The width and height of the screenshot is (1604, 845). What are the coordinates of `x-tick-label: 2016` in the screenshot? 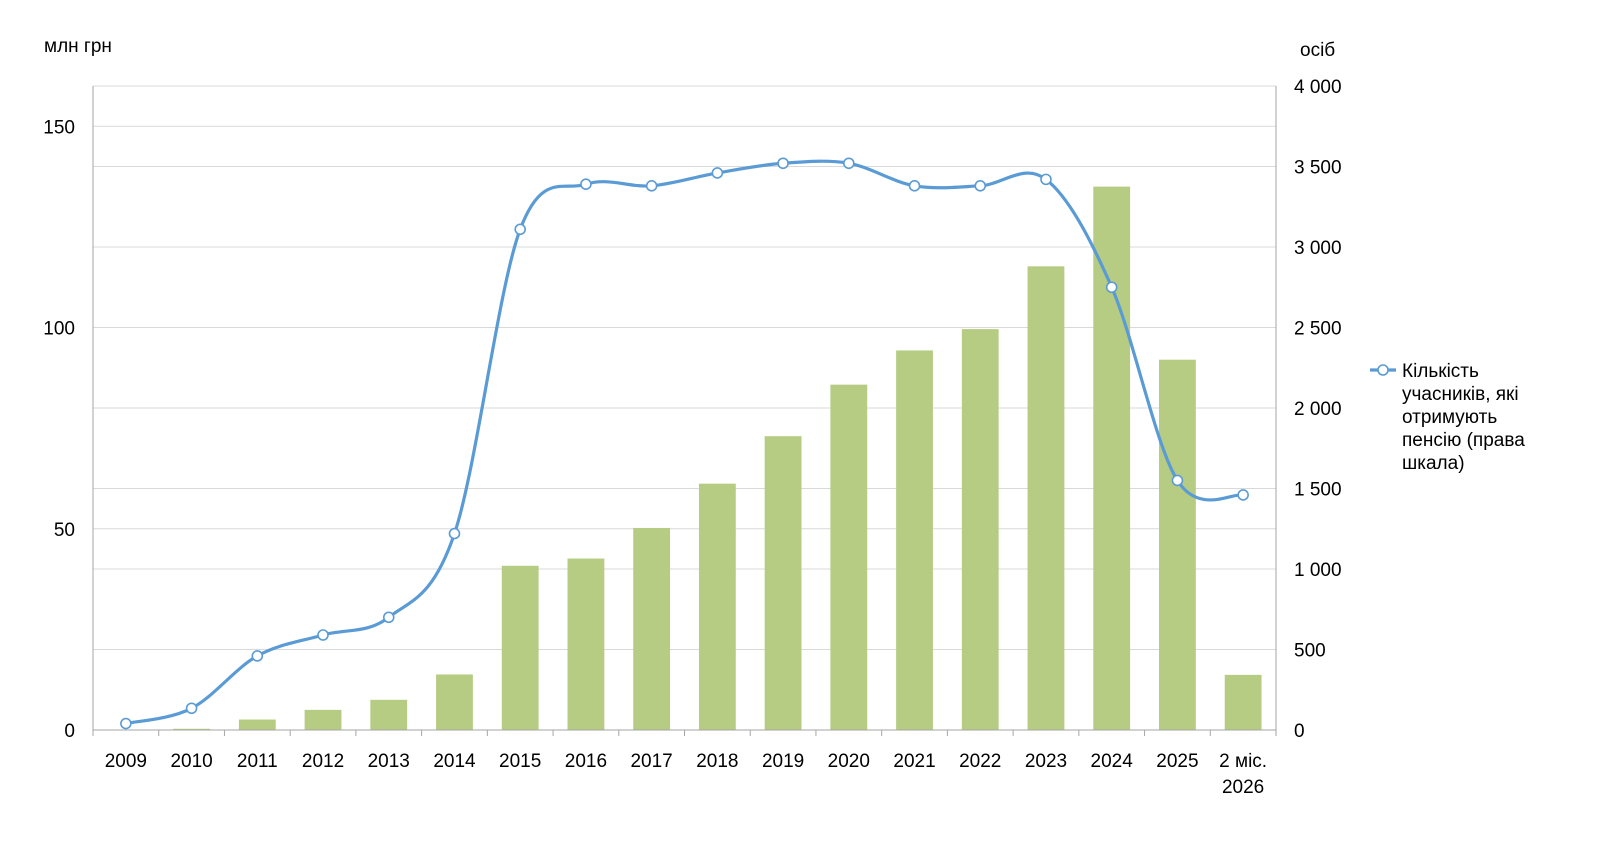 It's located at (586, 761).